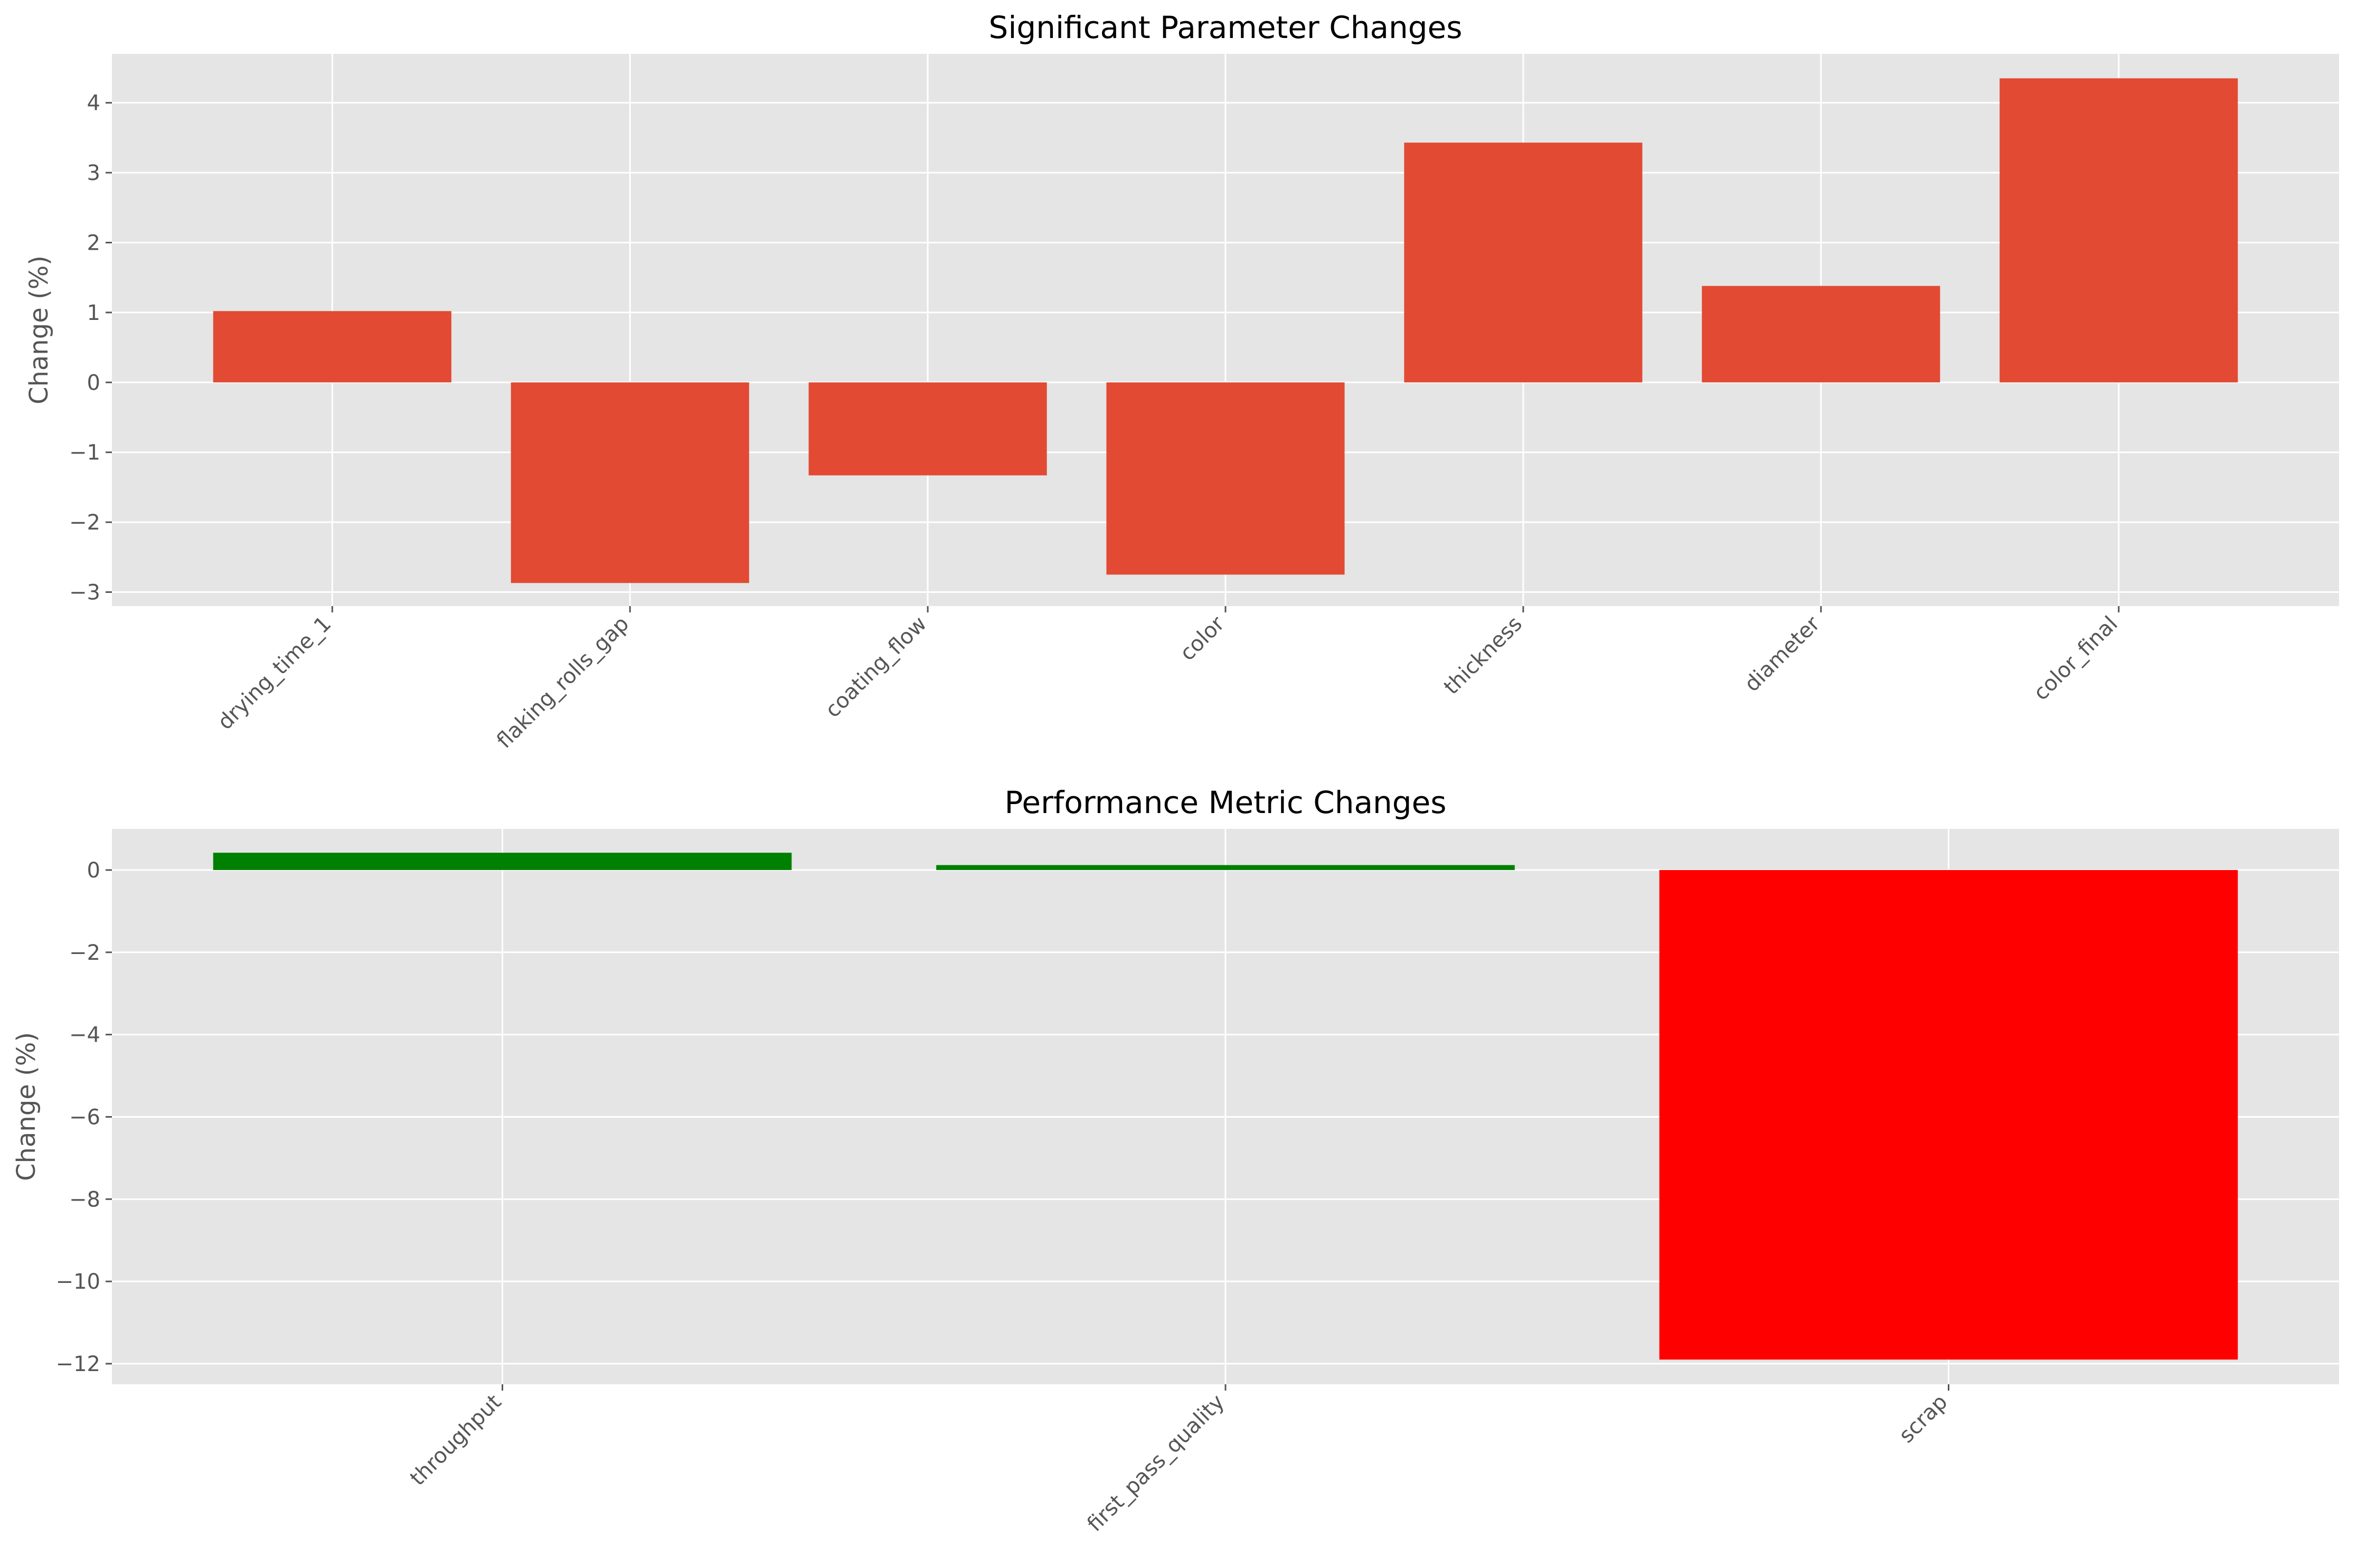  What do you see at coordinates (78, 1282) in the screenshot?
I see `y-tick-label: −10` at bounding box center [78, 1282].